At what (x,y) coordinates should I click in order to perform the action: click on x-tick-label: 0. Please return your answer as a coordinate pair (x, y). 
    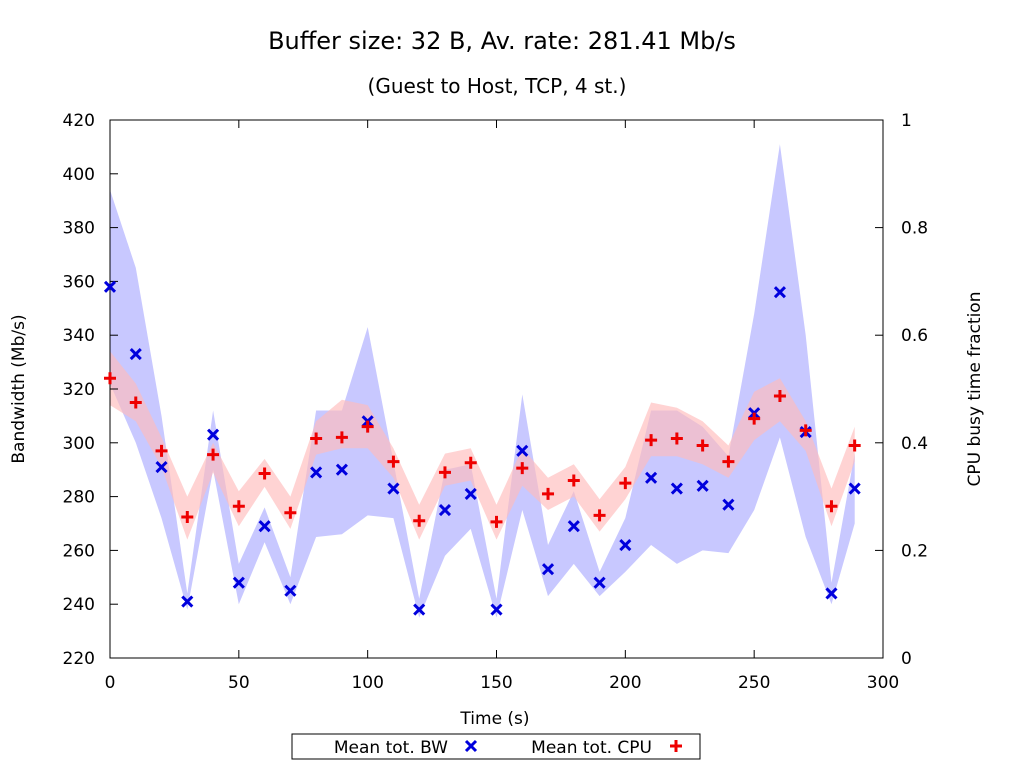
    Looking at the image, I should click on (110, 683).